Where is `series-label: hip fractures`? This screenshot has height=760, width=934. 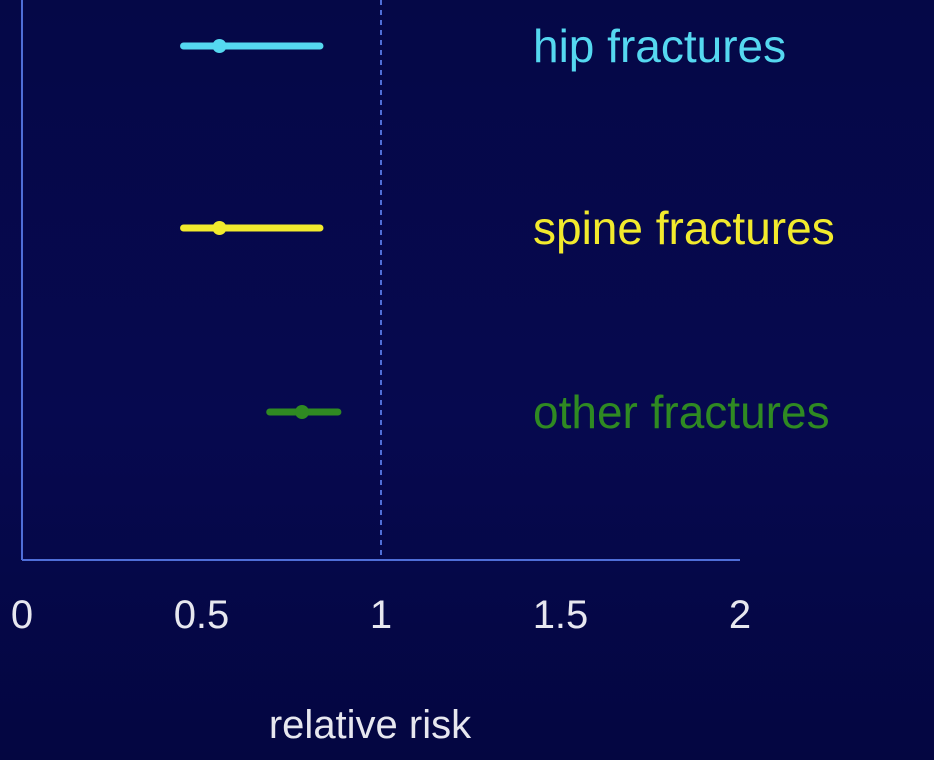 series-label: hip fractures is located at coordinates (659, 46).